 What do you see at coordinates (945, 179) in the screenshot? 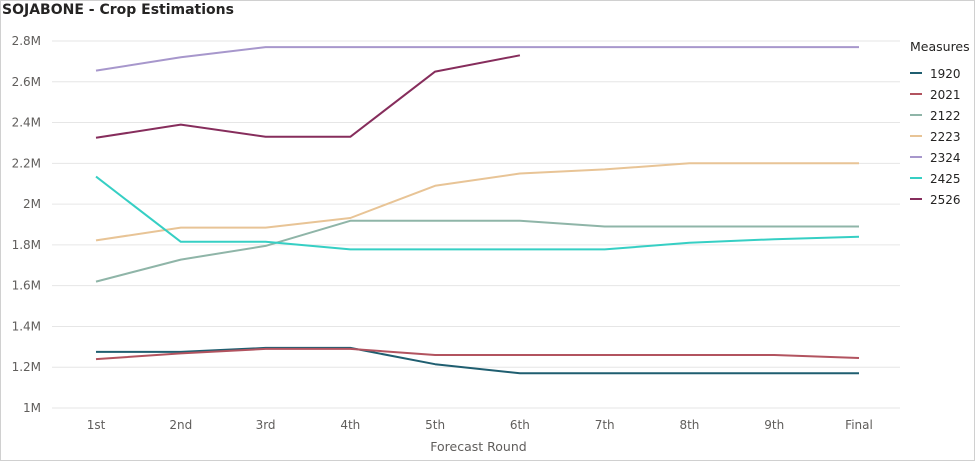
I see `legend-item-2425: 2425` at bounding box center [945, 179].